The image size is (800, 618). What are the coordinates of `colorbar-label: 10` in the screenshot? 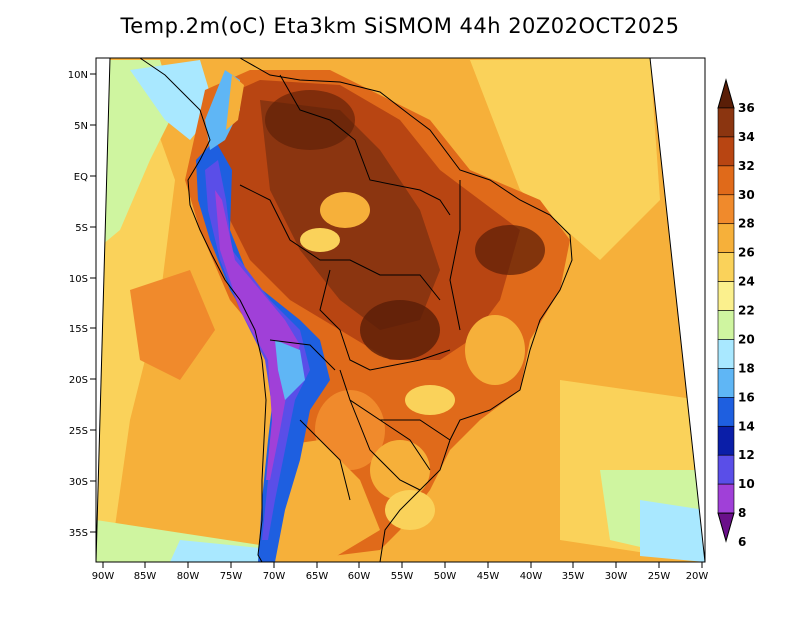 It's located at (746, 484).